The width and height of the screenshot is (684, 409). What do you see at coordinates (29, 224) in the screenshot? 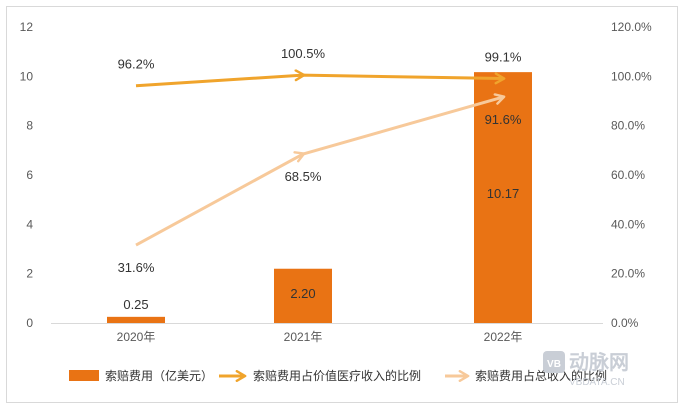
I see `left-tick-label: 4` at bounding box center [29, 224].